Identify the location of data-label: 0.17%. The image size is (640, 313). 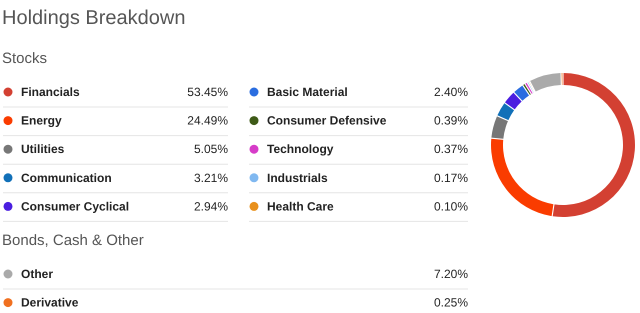
(451, 177).